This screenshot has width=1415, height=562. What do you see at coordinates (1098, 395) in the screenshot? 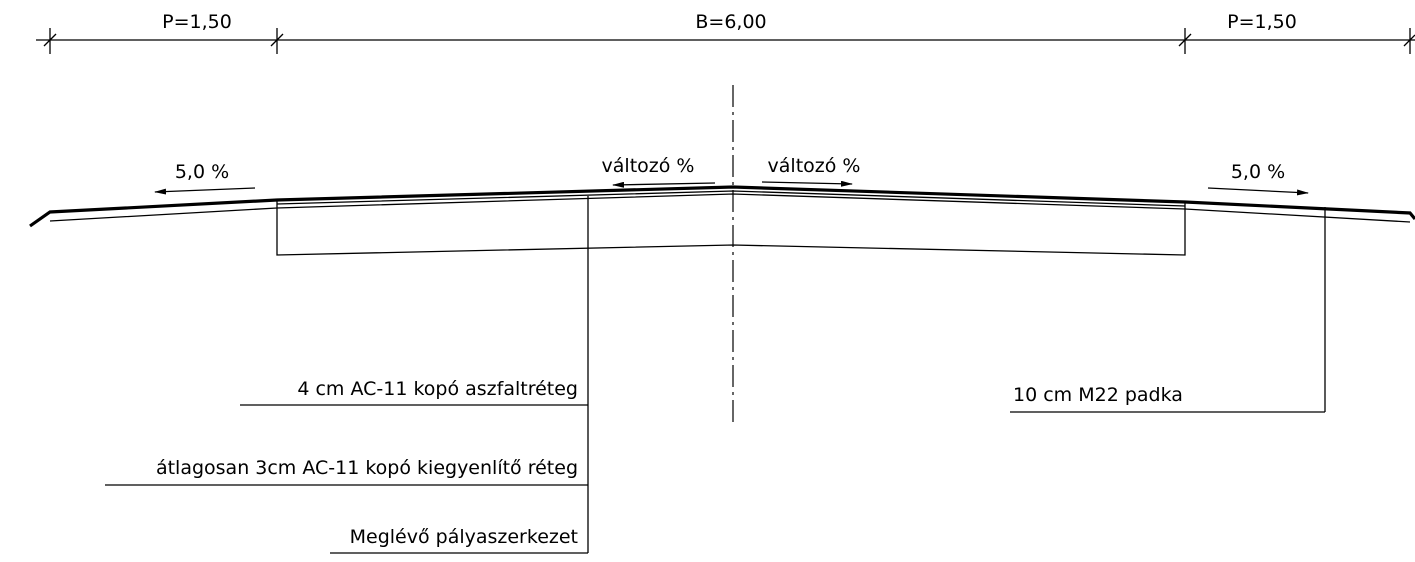
I see `layer-label: 10 cm M22 padka` at bounding box center [1098, 395].